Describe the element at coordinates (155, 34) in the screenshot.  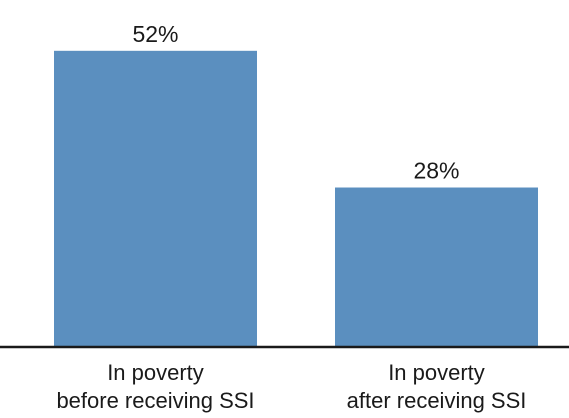
I see `value-label-1: 52%` at that location.